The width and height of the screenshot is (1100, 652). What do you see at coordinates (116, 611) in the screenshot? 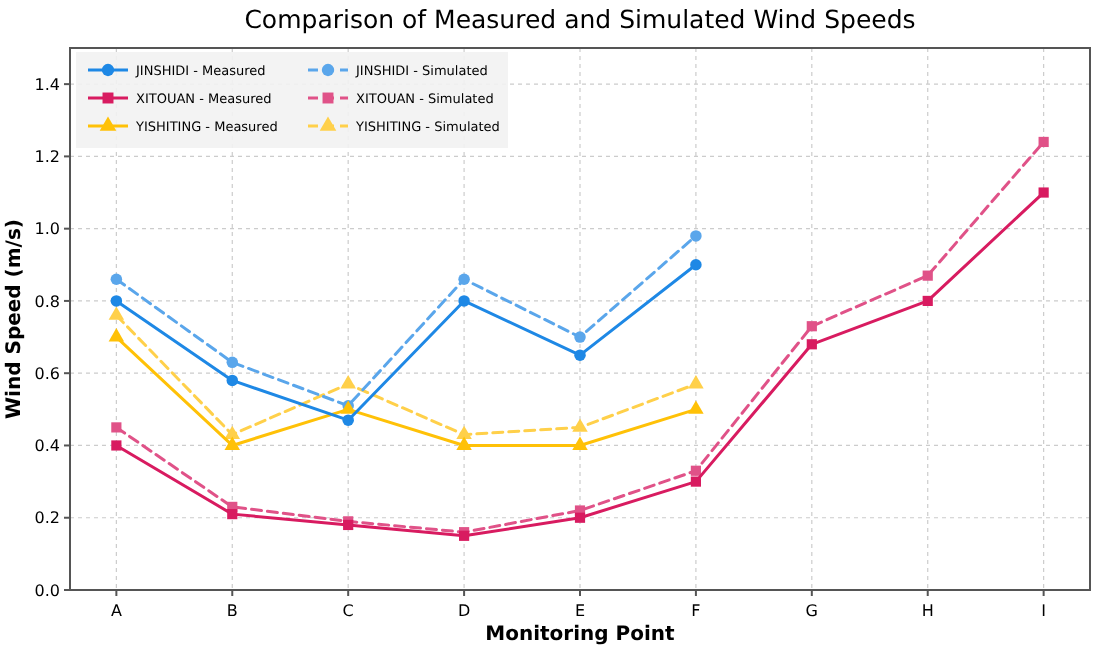
I see `x-tick-label: A` at bounding box center [116, 611].